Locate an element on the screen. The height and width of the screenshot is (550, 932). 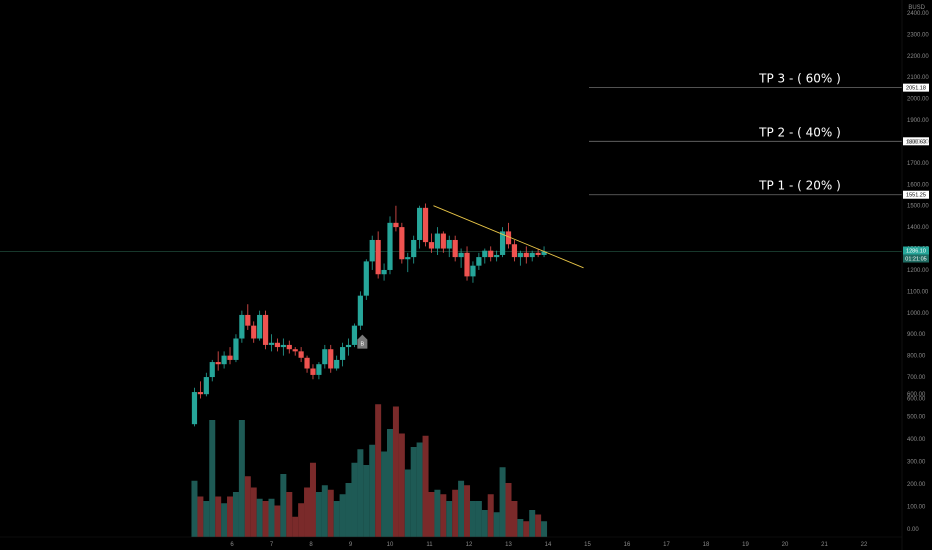
x-tick-label: 11 is located at coordinates (429, 545).